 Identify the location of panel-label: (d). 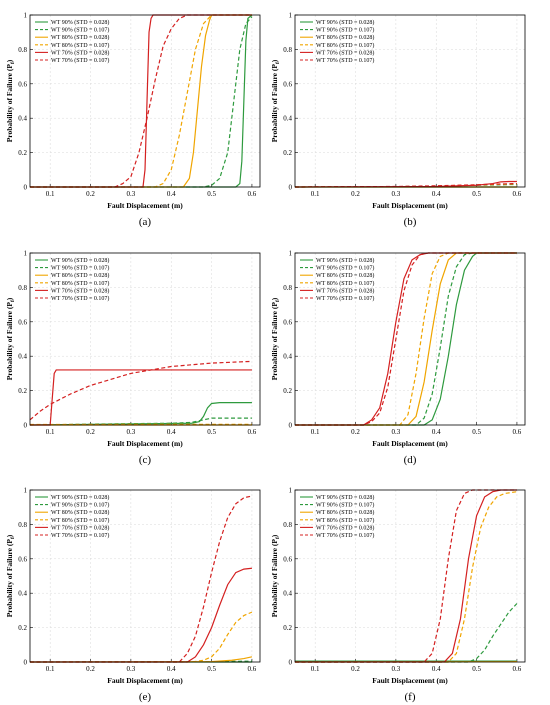
(410, 460).